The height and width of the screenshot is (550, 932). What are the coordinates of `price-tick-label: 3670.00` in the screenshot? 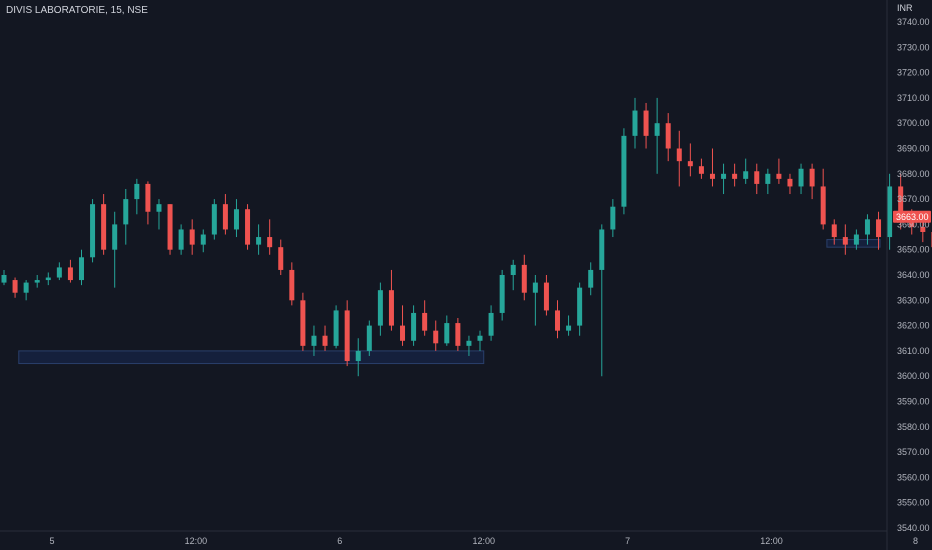 It's located at (913, 199).